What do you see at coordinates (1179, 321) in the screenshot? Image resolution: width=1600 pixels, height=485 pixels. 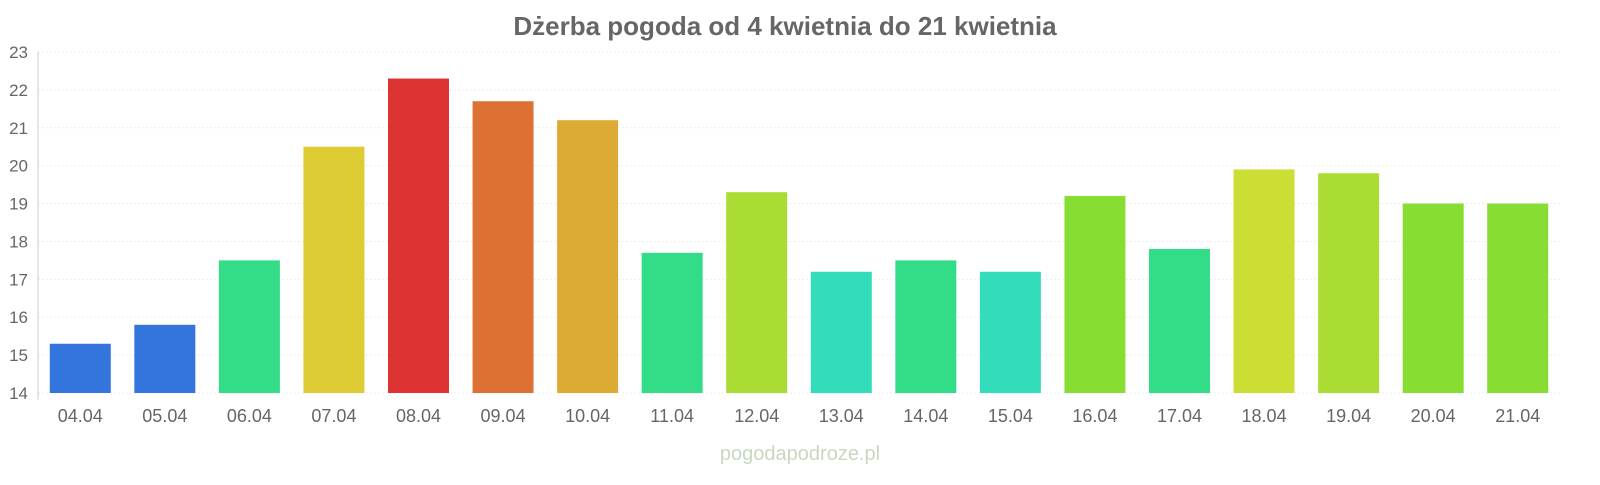 I see `bar-17.04` at bounding box center [1179, 321].